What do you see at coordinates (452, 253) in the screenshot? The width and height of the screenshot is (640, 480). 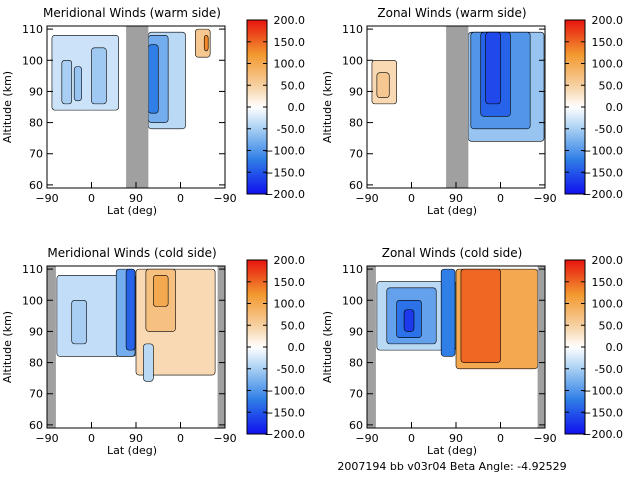 I see `chart-title: Zonal Winds (cold side)` at bounding box center [452, 253].